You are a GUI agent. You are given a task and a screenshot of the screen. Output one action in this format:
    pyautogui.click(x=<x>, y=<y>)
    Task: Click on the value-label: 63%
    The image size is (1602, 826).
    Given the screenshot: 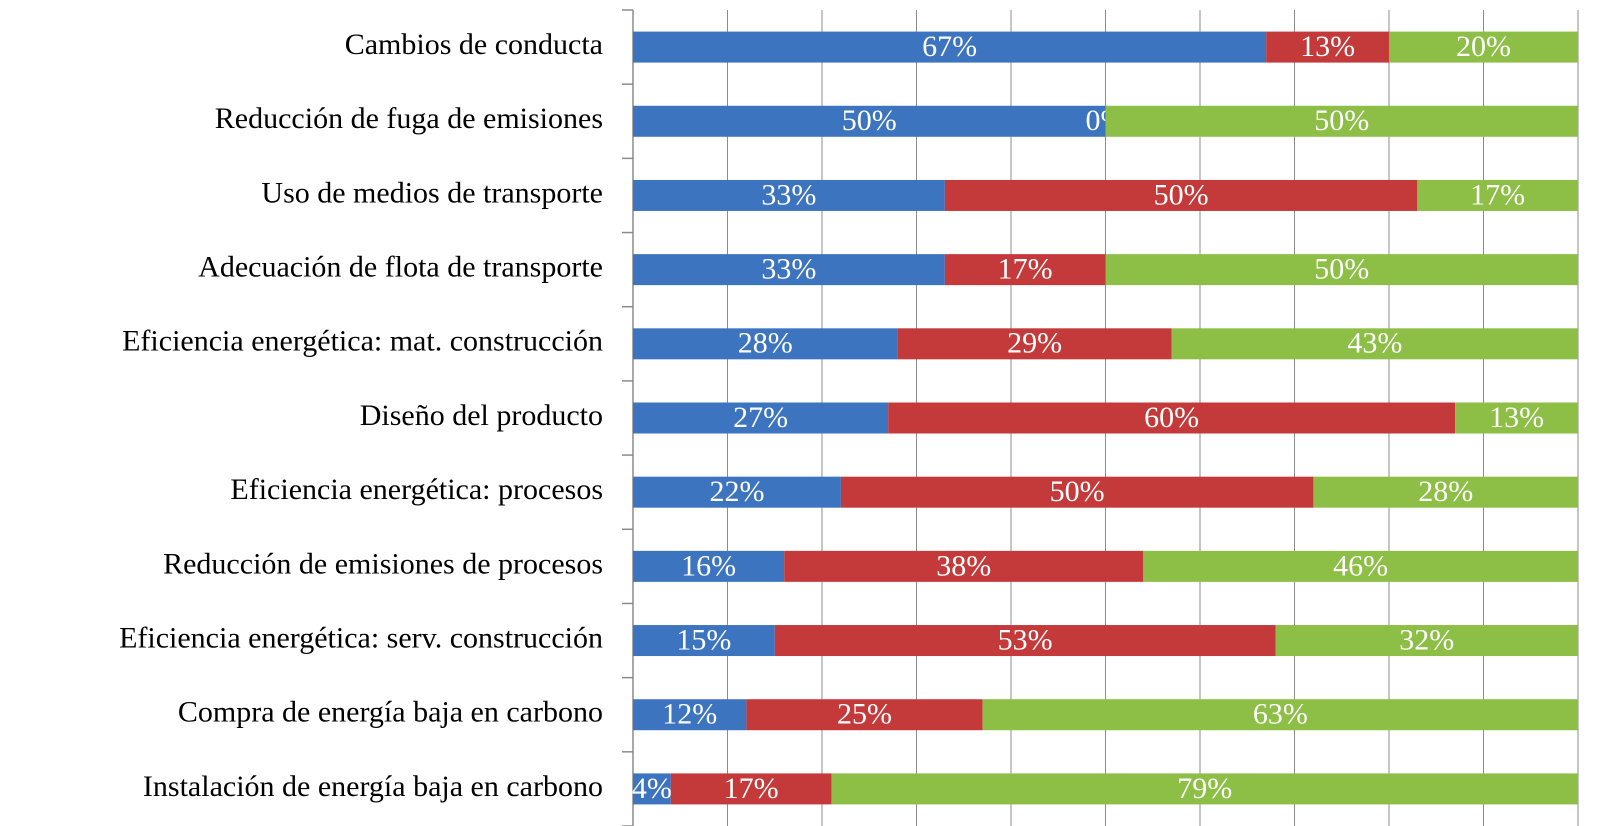 What is the action you would take?
    pyautogui.click(x=1280, y=714)
    